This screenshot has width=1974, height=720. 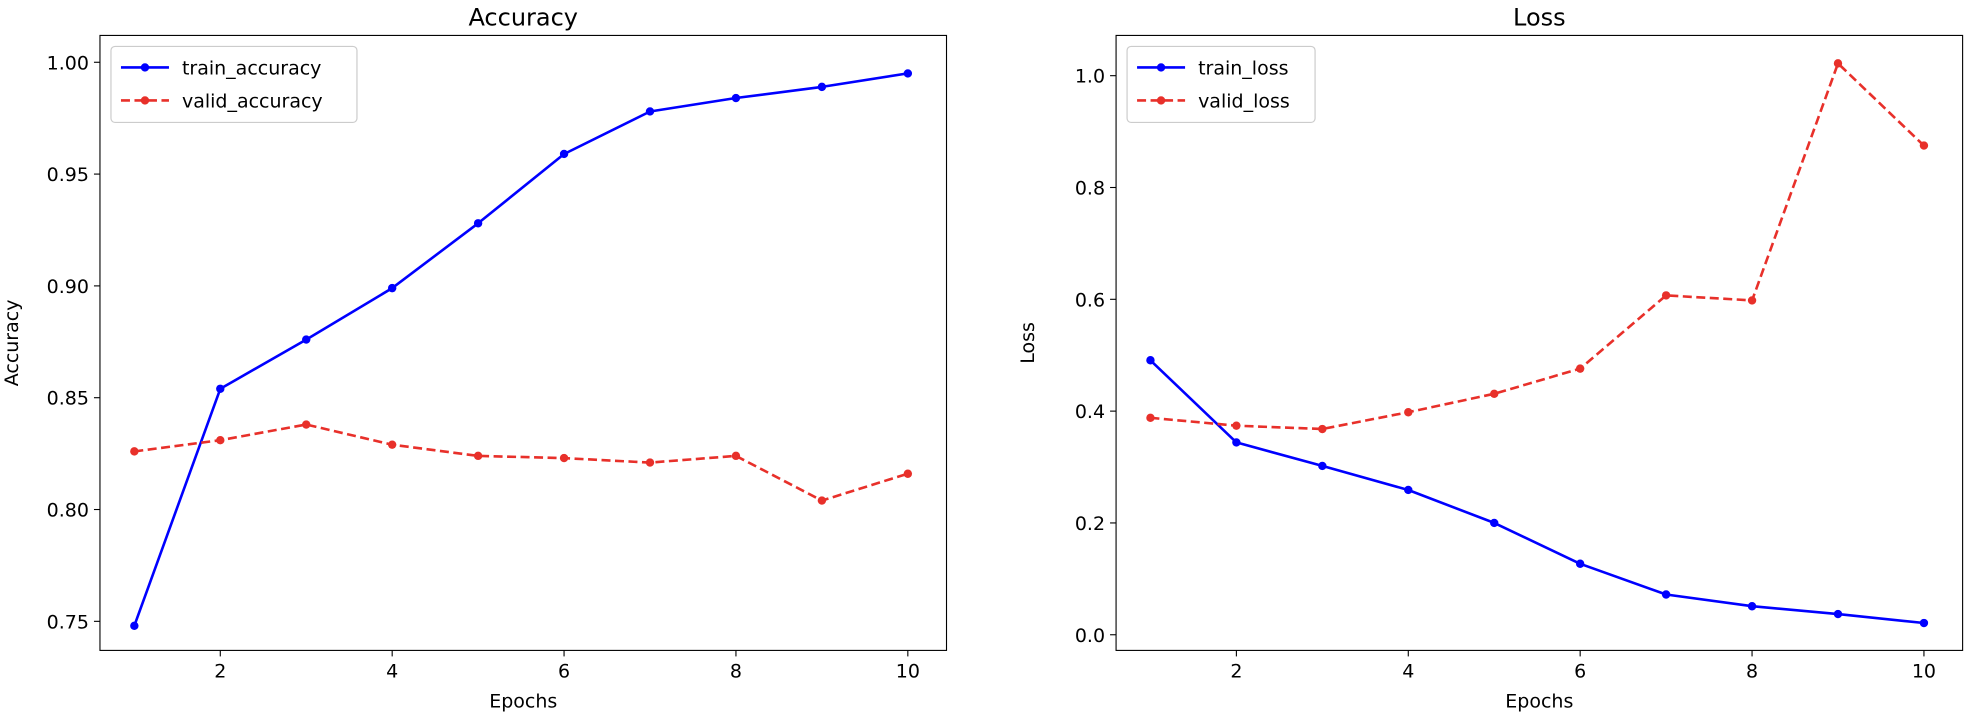 What do you see at coordinates (68, 63) in the screenshot?
I see `y-tick-label: 1.00` at bounding box center [68, 63].